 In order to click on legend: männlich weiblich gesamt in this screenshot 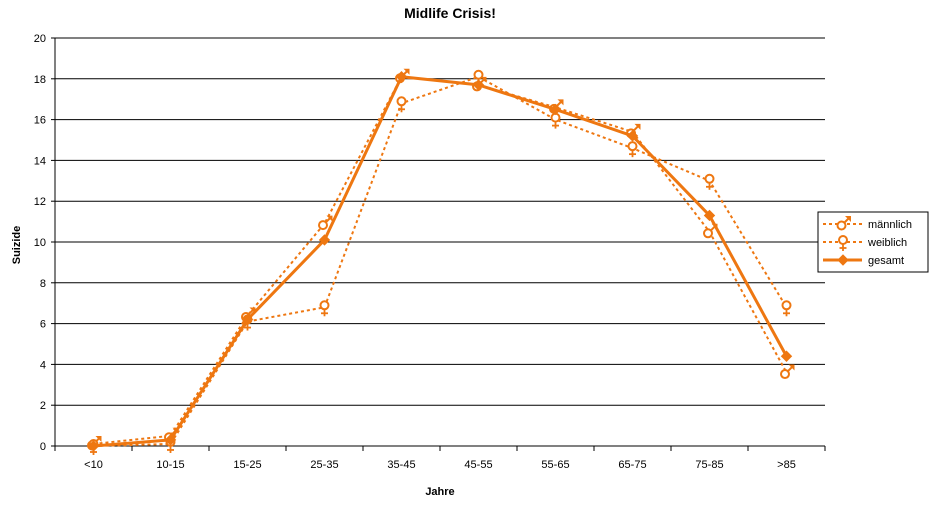, I will do `click(873, 242)`.